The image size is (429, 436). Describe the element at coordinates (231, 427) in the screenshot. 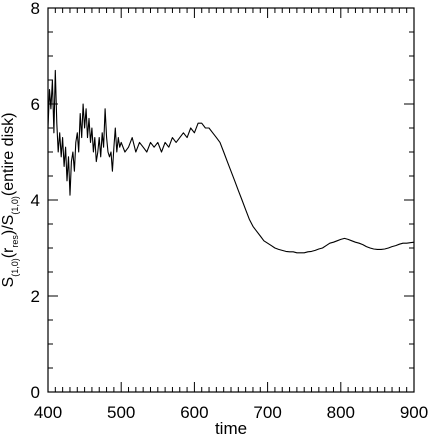

I see `x-axis-label: time` at that location.